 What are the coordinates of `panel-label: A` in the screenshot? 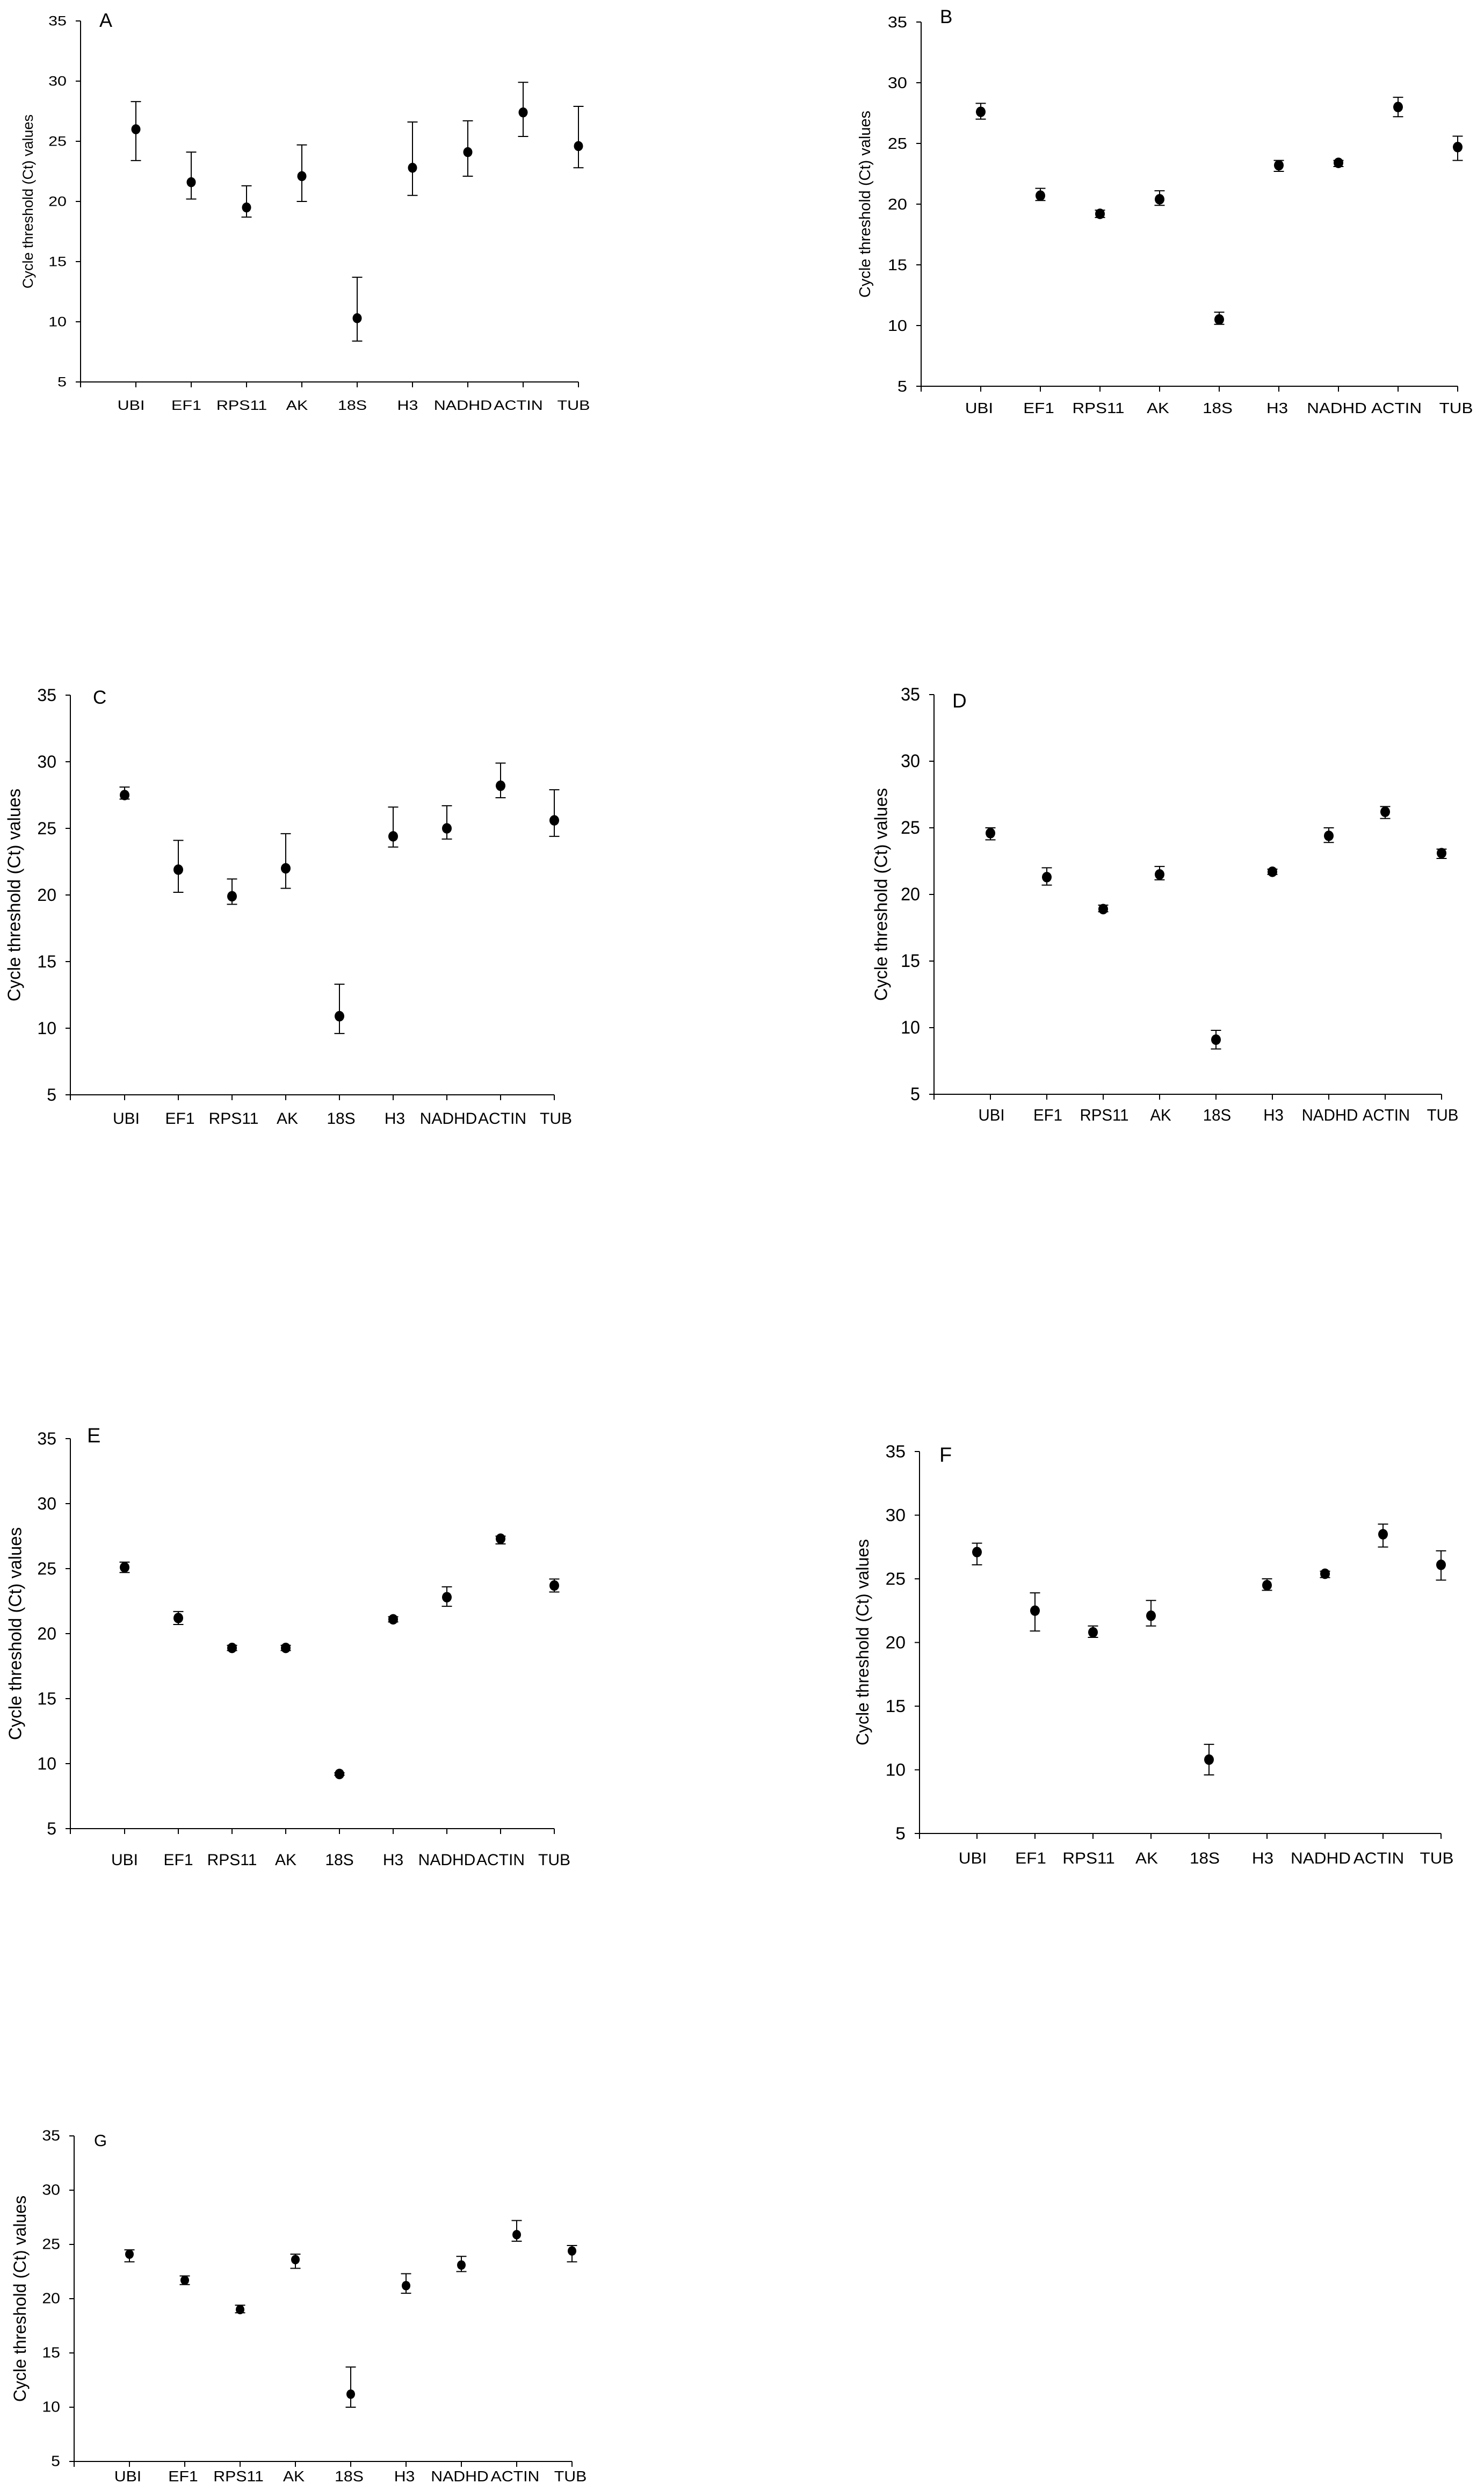 It's located at (105, 20).